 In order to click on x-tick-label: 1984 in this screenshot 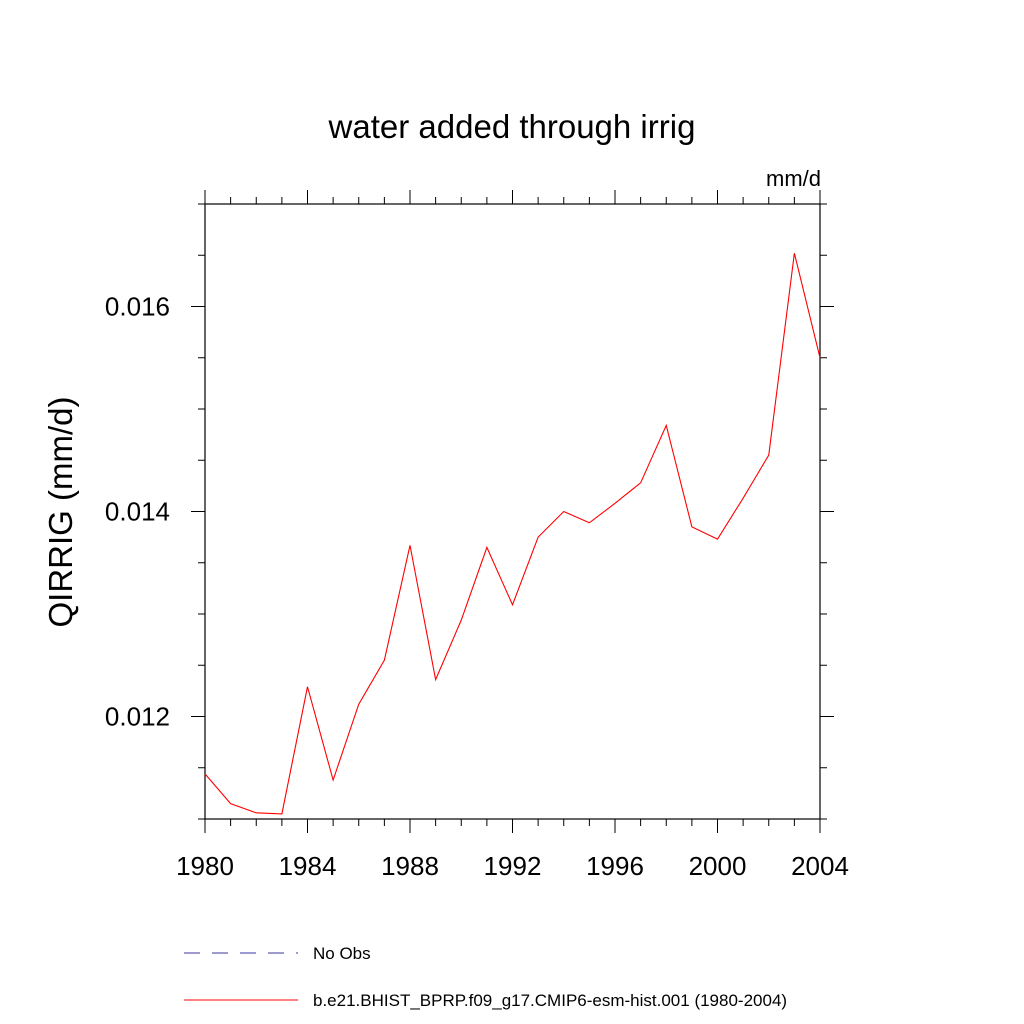, I will do `click(308, 866)`.